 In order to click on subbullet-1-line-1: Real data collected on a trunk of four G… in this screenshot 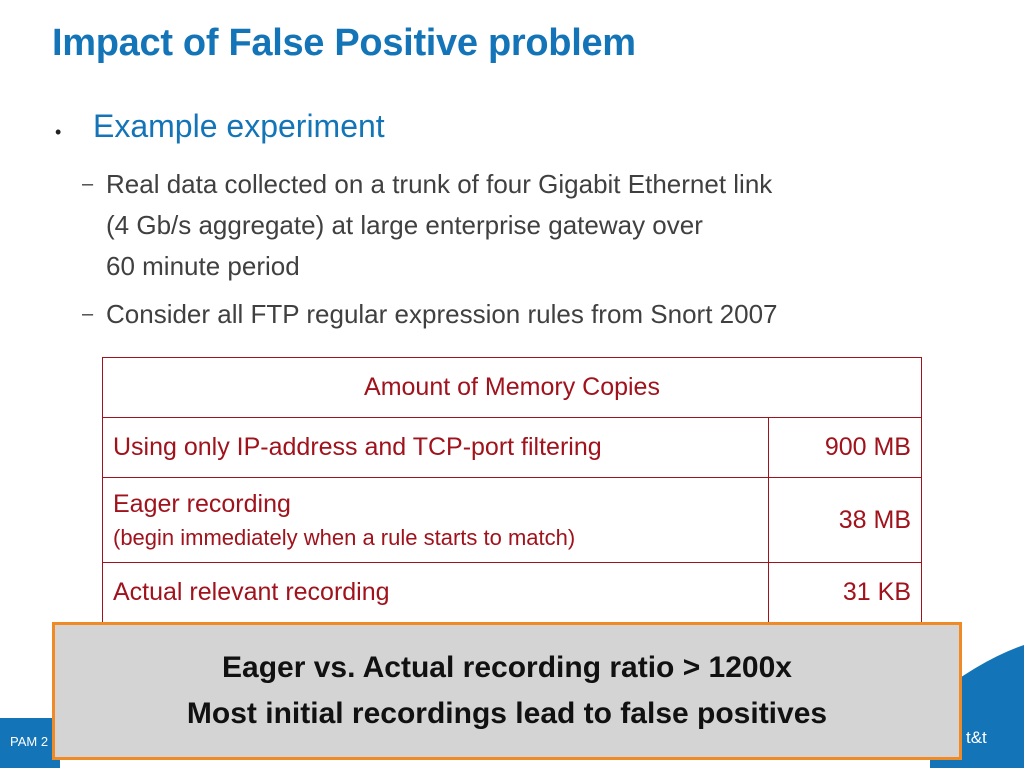, I will do `click(439, 184)`.